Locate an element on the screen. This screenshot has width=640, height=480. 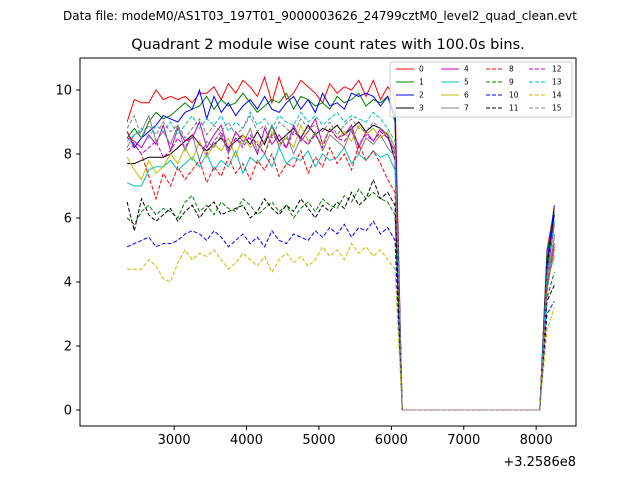
legend-label-14: 14 is located at coordinates (557, 95).